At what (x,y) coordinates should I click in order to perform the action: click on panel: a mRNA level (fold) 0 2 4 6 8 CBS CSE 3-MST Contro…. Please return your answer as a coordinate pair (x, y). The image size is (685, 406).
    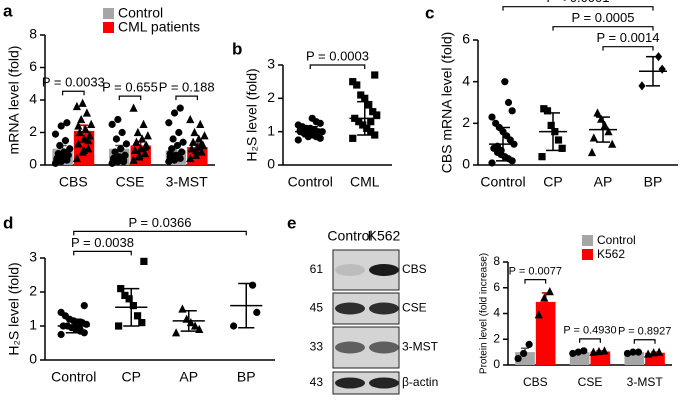
    Looking at the image, I should click on (109, 95).